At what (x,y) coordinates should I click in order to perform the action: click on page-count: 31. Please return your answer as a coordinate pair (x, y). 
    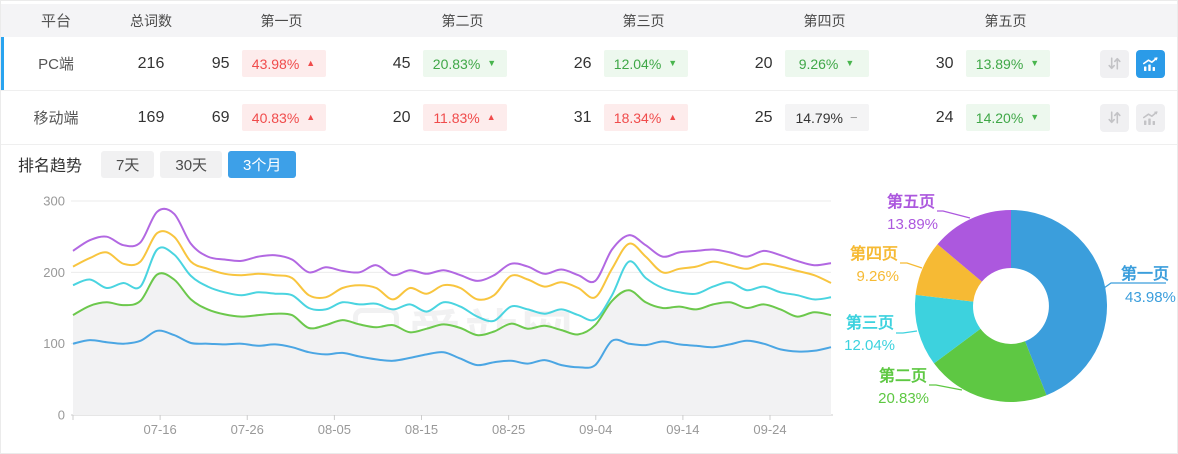
    Looking at the image, I should click on (582, 117).